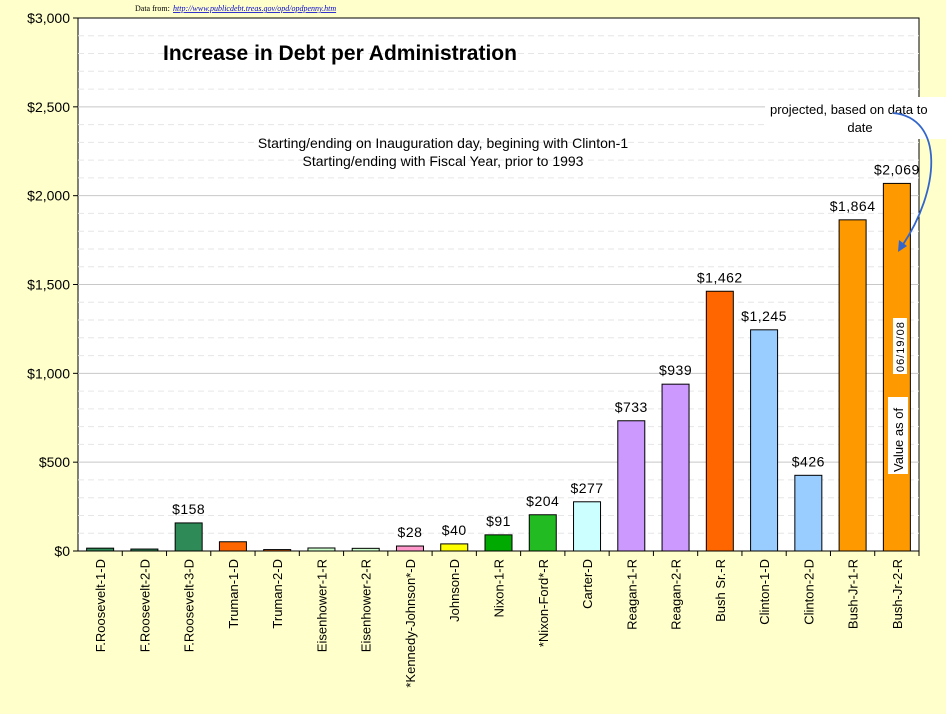 Image resolution: width=946 pixels, height=714 pixels. I want to click on x-tick-label: Reagan-2-R, so click(676, 594).